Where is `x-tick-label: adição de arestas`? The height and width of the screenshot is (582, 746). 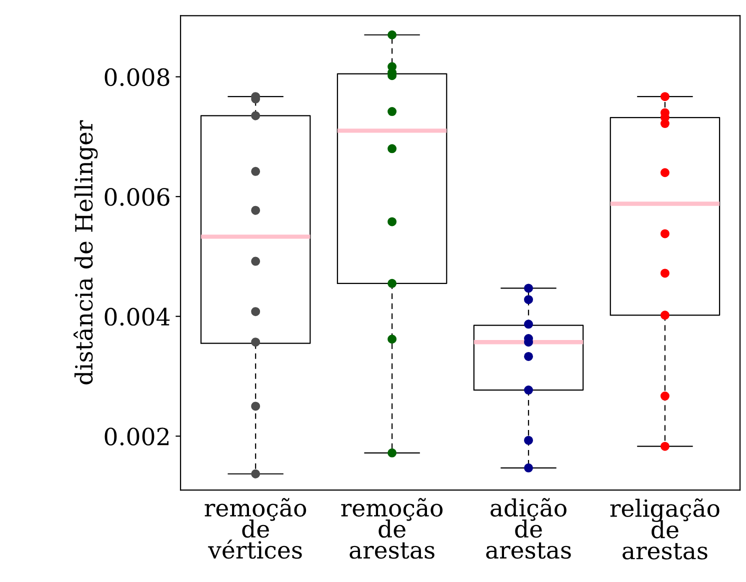 x-tick-label: adição de arestas is located at coordinates (528, 528).